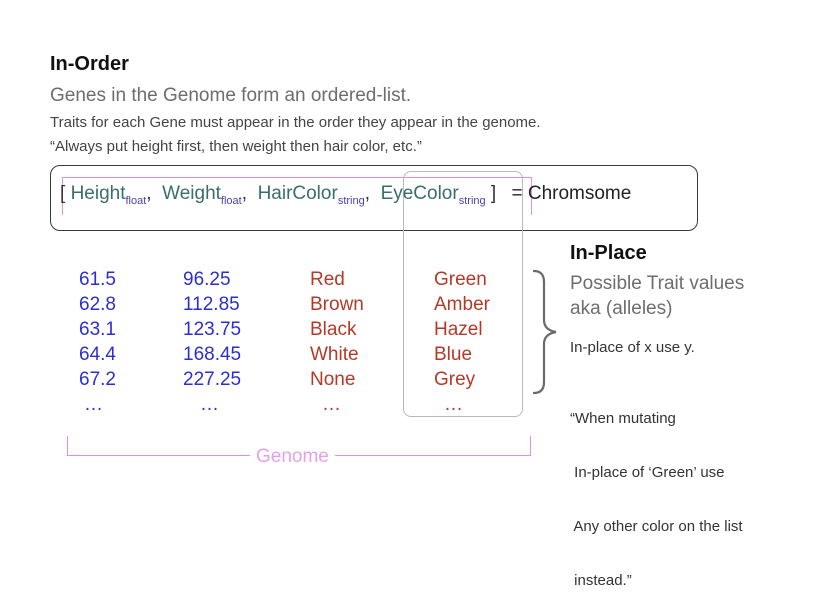 This screenshot has height=608, width=820. I want to click on alleles-text: aka (alleles), so click(621, 308).